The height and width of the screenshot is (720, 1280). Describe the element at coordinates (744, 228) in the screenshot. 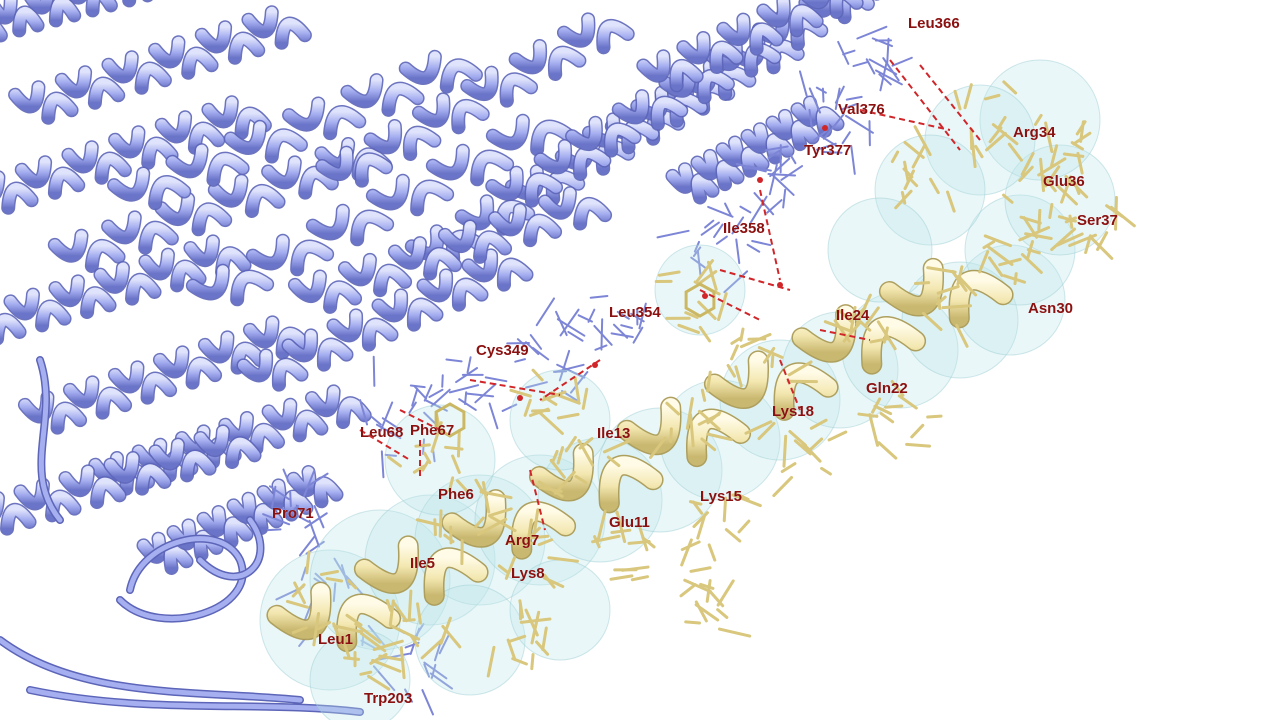

I see `label-ile358: Ile358` at that location.